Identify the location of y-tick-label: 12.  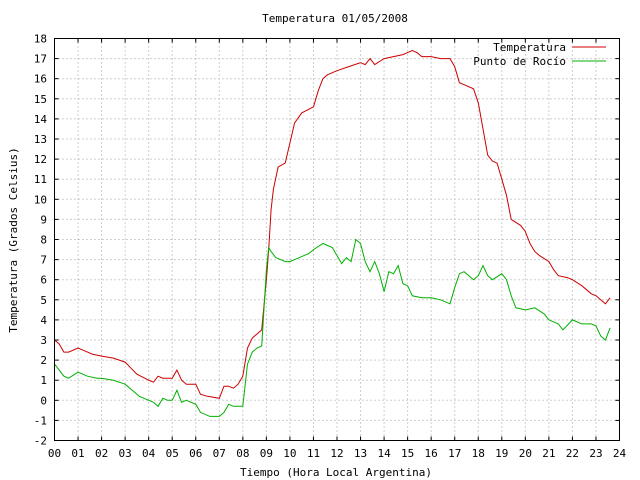
(40, 159).